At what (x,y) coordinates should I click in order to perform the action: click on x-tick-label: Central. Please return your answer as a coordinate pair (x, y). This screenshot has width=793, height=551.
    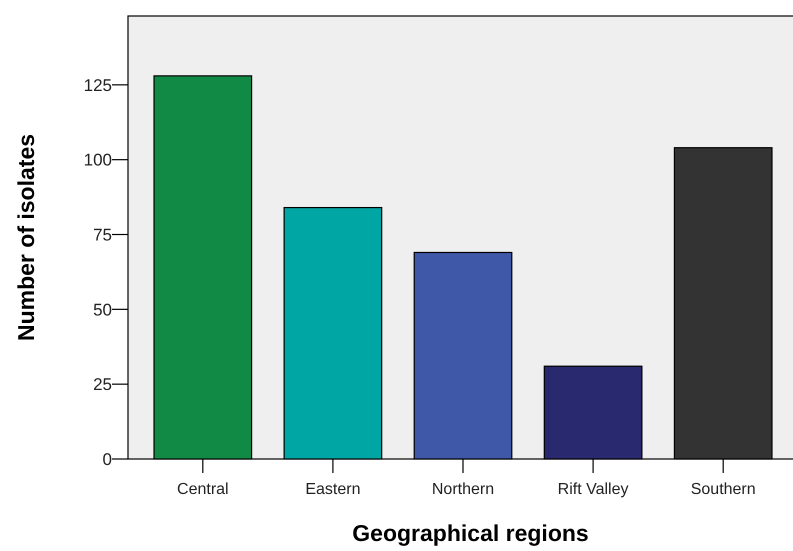
    Looking at the image, I should click on (203, 489).